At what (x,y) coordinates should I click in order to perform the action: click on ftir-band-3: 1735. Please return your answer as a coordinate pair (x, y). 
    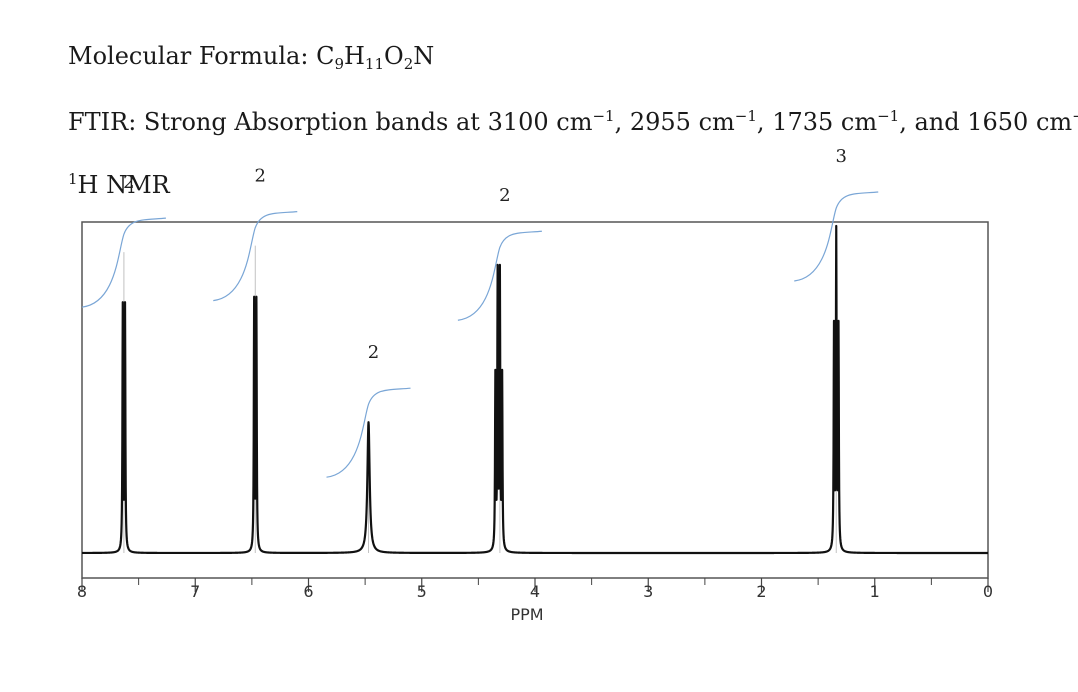
    Looking at the image, I should click on (803, 122).